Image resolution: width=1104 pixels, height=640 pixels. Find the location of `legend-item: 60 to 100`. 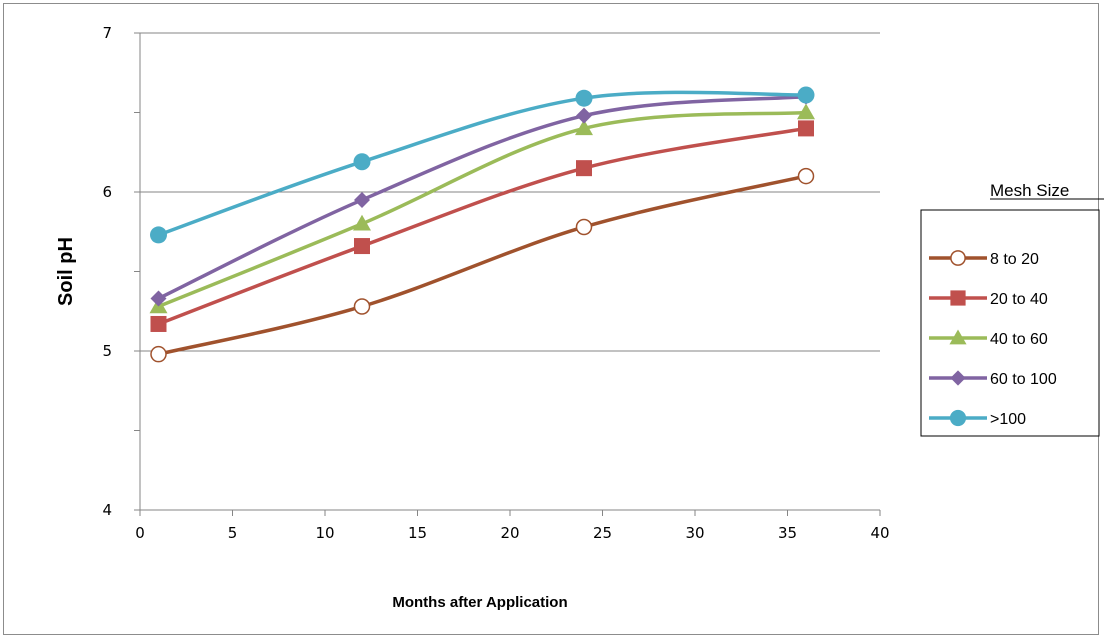

legend-item: 60 to 100 is located at coordinates (993, 379).